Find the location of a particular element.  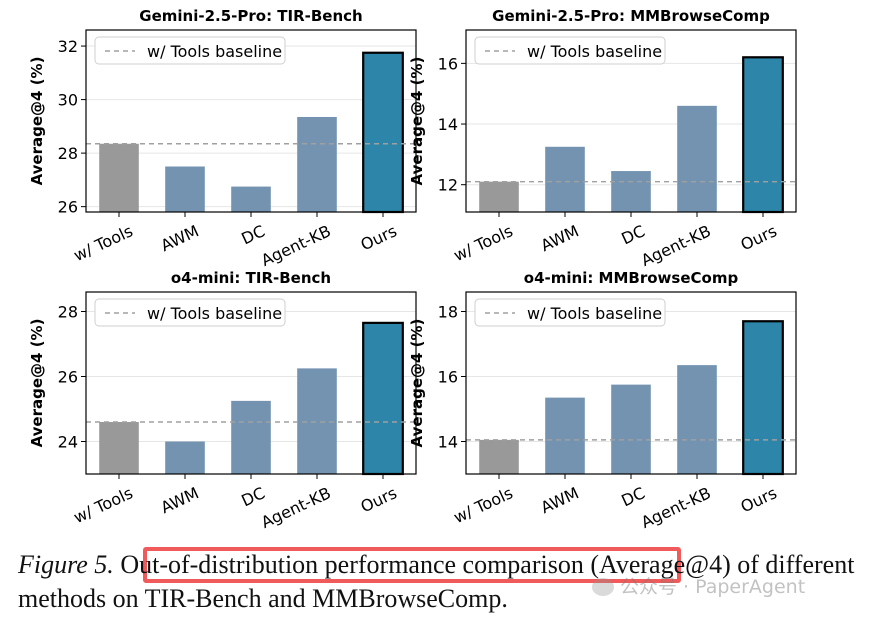

y-tick-label: 12 is located at coordinates (448, 185).